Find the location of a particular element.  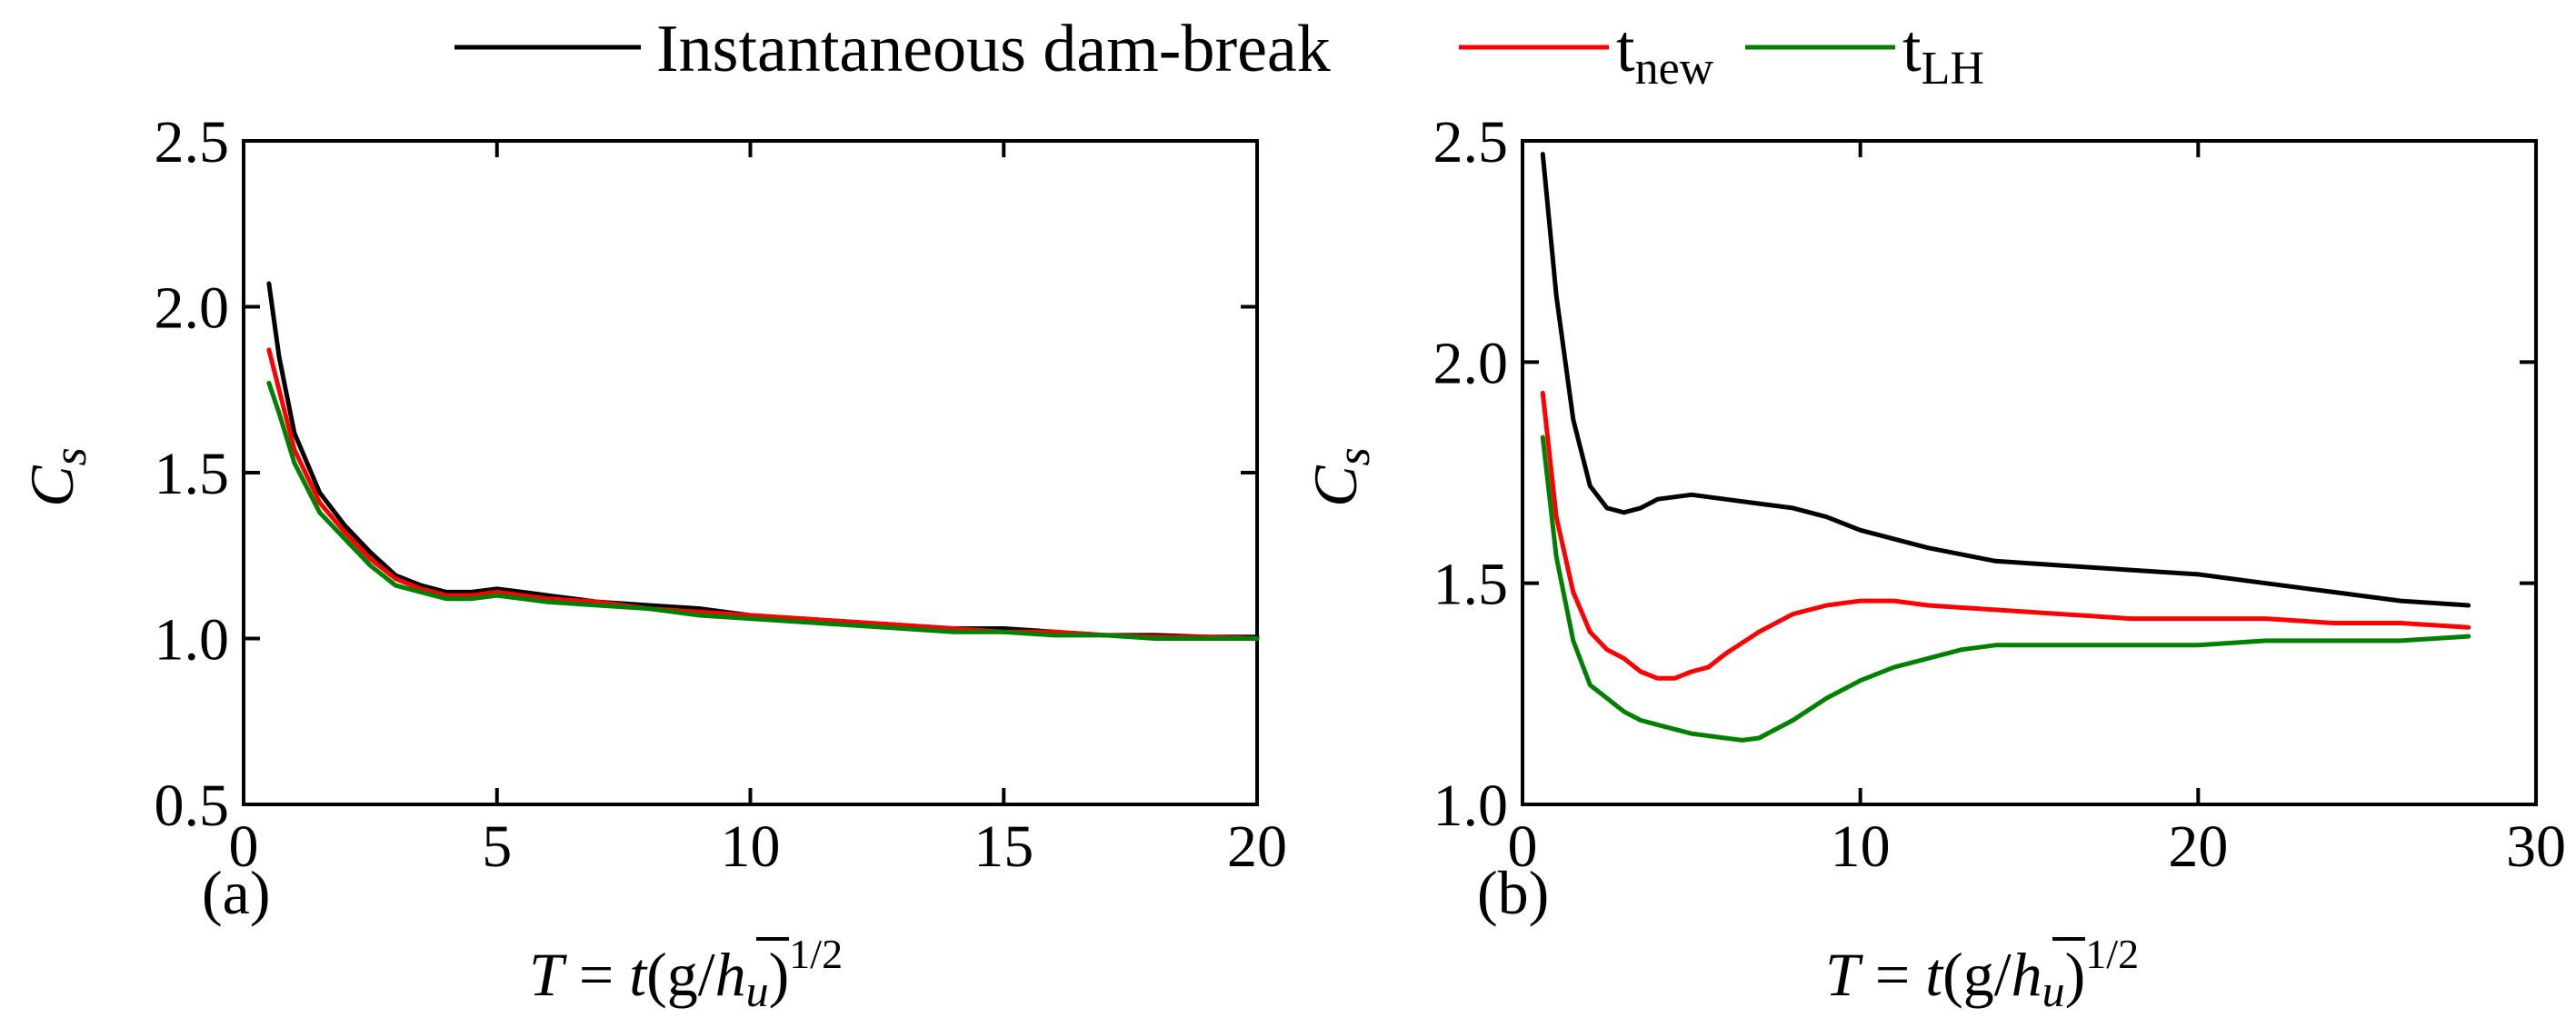

series-line-b-t-lh is located at coordinates (2005, 588).